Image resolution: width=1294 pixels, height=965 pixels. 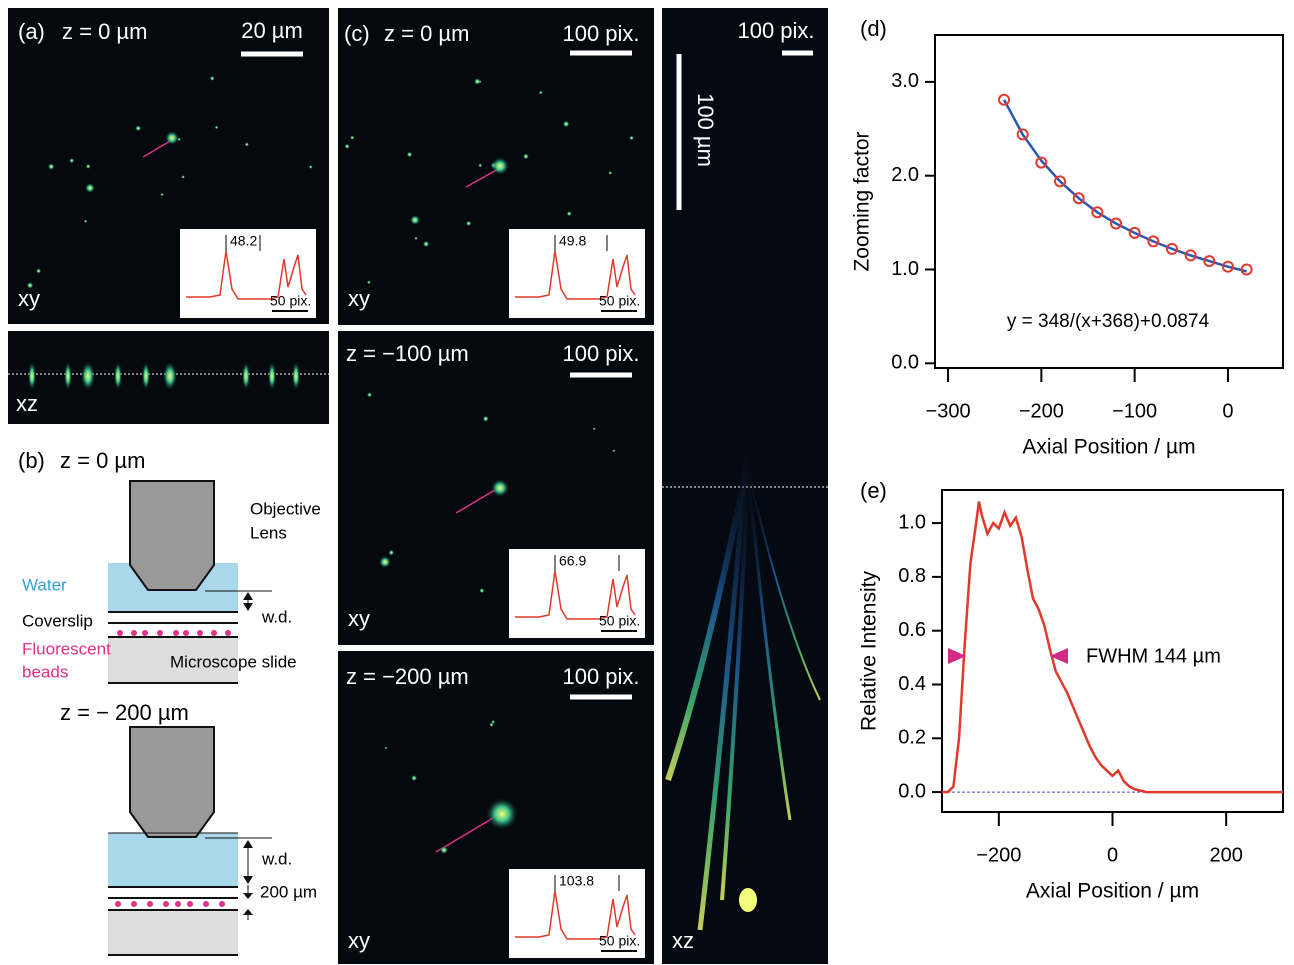 I want to click on y-tick-label: 0.2, so click(x=912, y=738).